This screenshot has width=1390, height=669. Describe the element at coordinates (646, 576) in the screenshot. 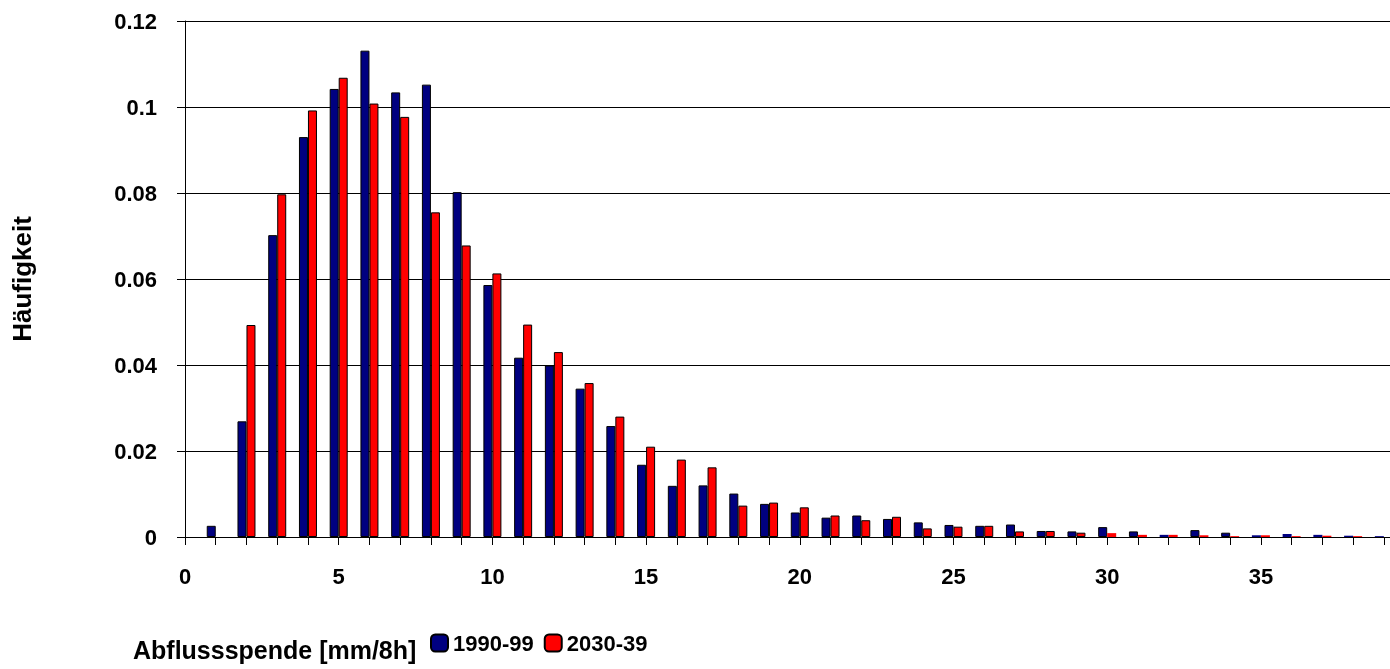

I see `x-tick-label: 15` at that location.